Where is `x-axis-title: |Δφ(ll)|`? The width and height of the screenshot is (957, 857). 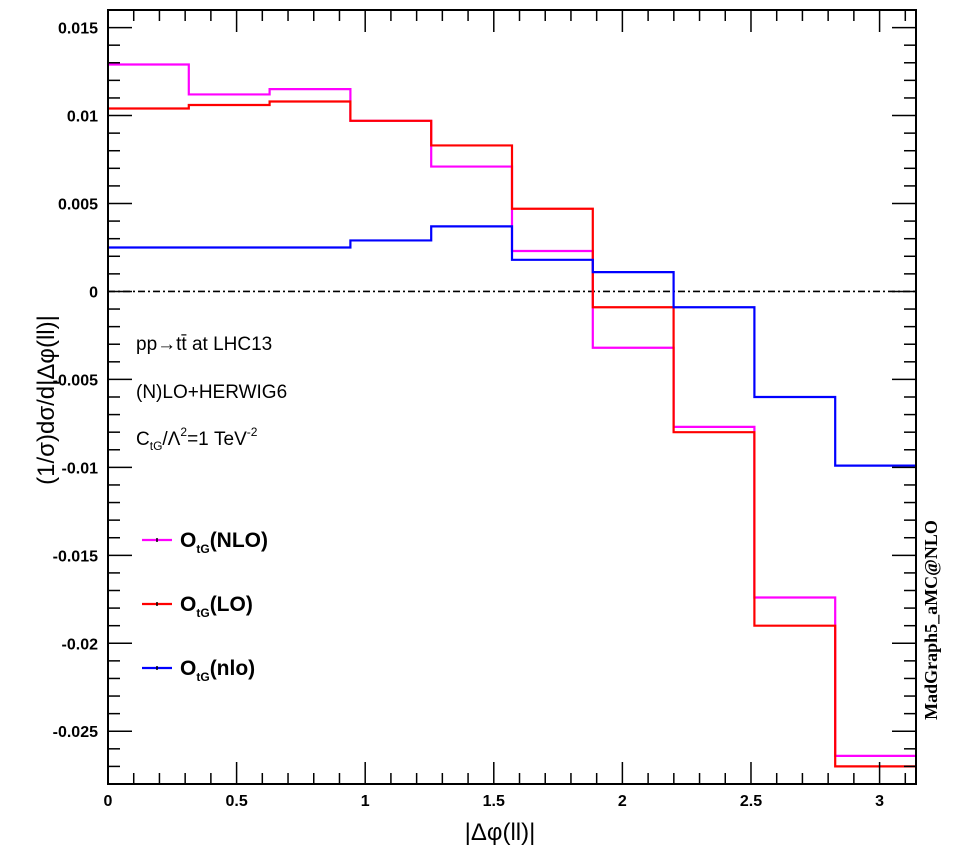
x-axis-title: |Δφ(ll)| is located at coordinates (500, 832).